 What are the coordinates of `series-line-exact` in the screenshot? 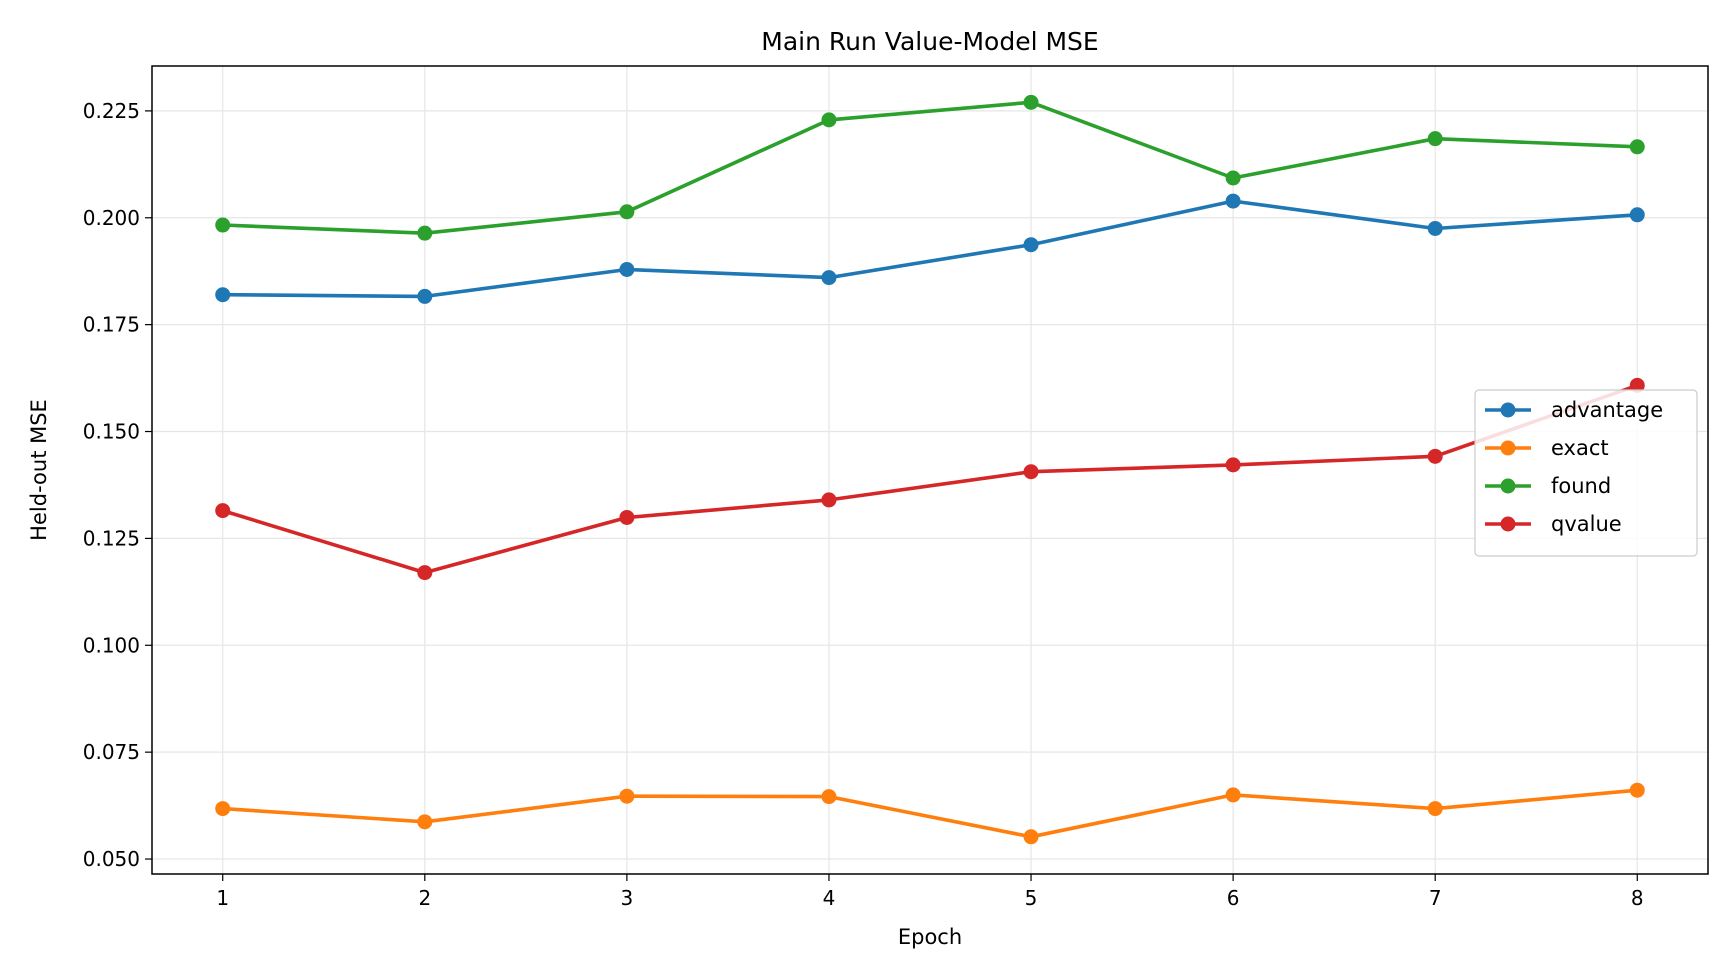 It's located at (930, 813).